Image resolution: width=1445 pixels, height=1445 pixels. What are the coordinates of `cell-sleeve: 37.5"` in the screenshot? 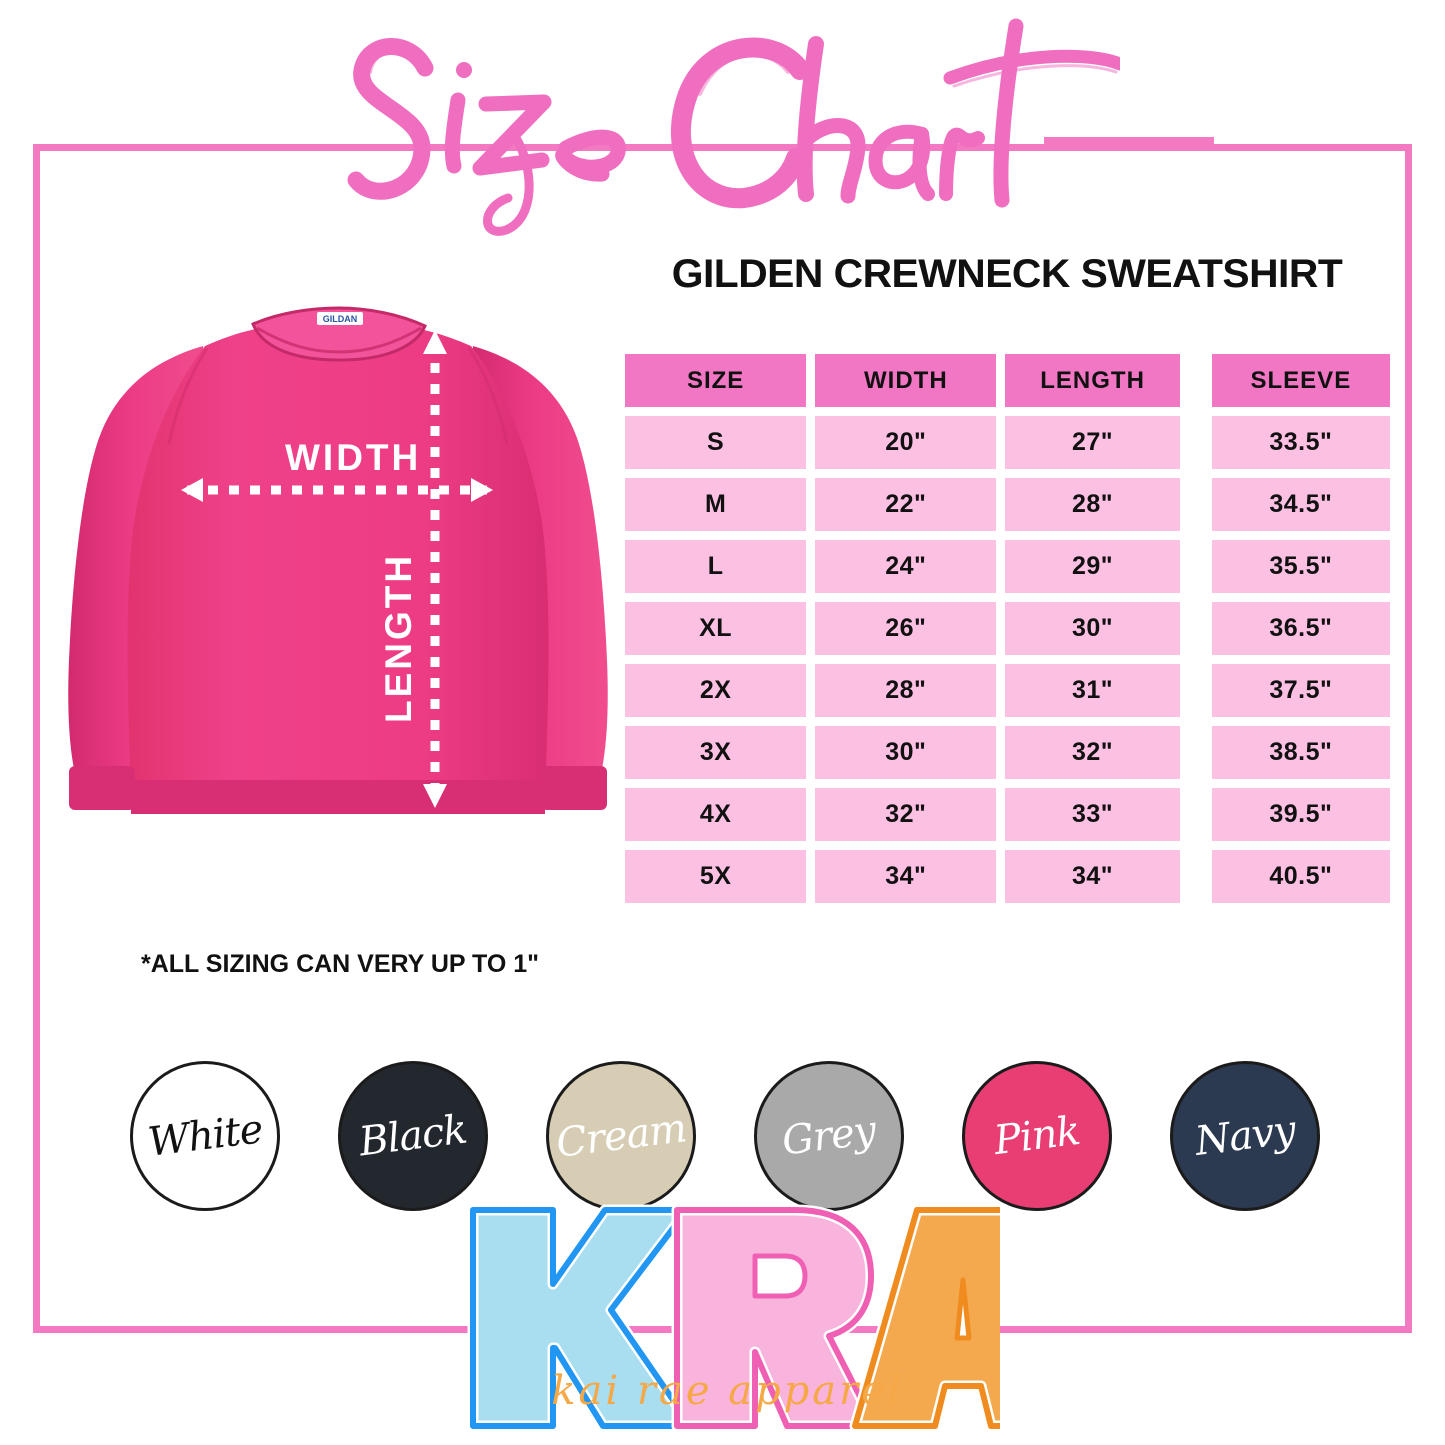 It's located at (1300, 690).